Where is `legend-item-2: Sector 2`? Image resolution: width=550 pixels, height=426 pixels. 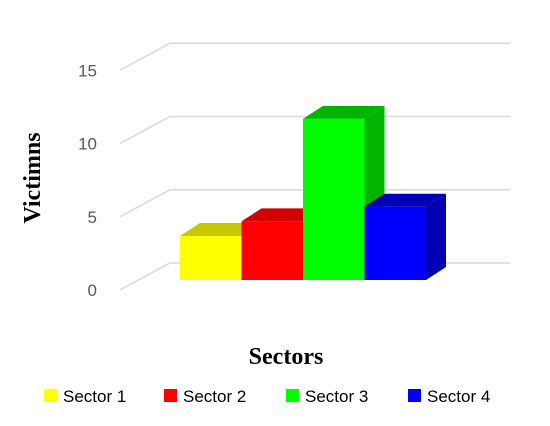 legend-item-2: Sector 2 is located at coordinates (205, 396).